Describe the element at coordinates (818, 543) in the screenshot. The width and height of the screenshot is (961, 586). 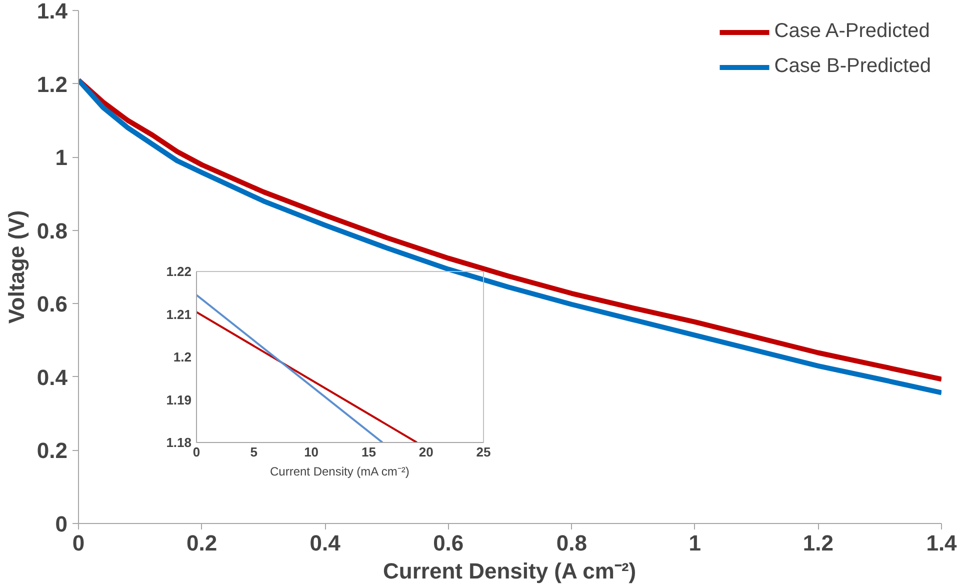
I see `x-tick-label: 1.2` at that location.